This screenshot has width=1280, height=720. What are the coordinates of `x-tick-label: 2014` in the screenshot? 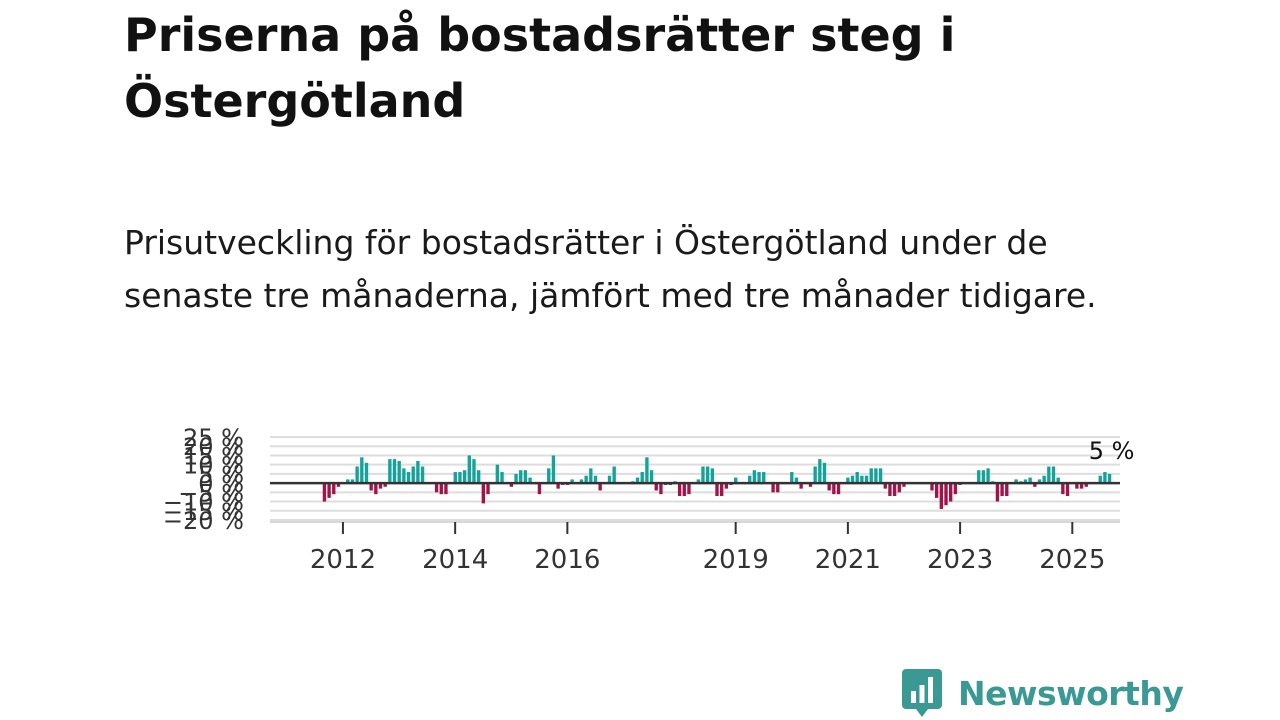 It's located at (455, 560).